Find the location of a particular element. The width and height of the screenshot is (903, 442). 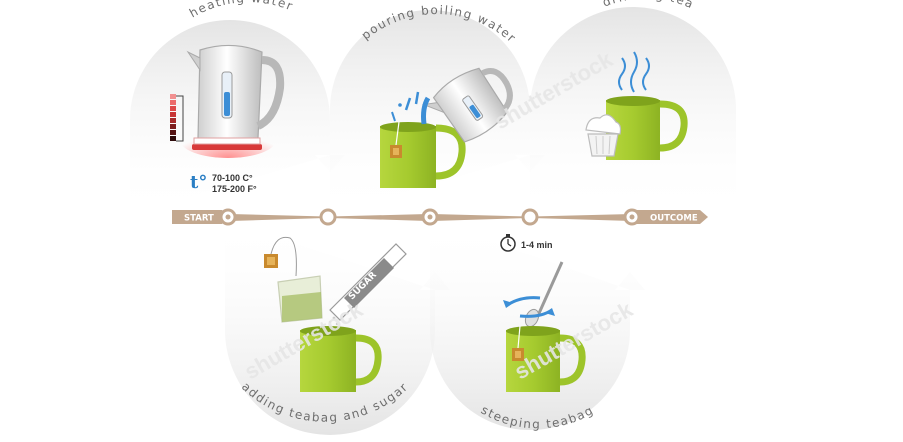

temperature-symbol: t° is located at coordinates (198, 182).